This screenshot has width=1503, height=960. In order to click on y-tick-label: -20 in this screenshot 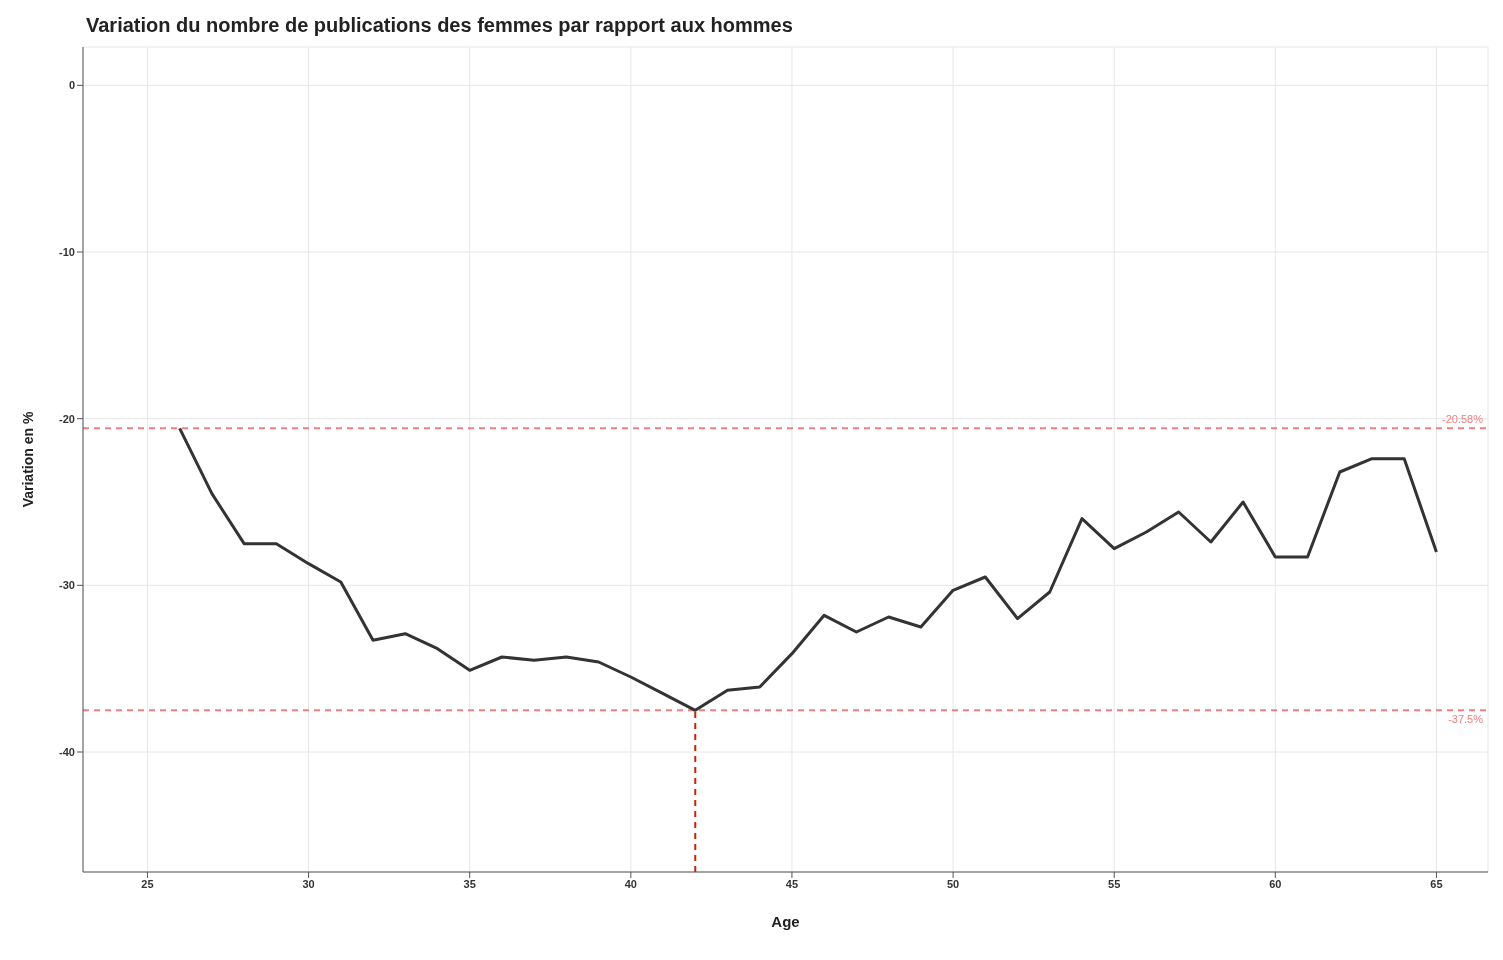, I will do `click(67, 418)`.